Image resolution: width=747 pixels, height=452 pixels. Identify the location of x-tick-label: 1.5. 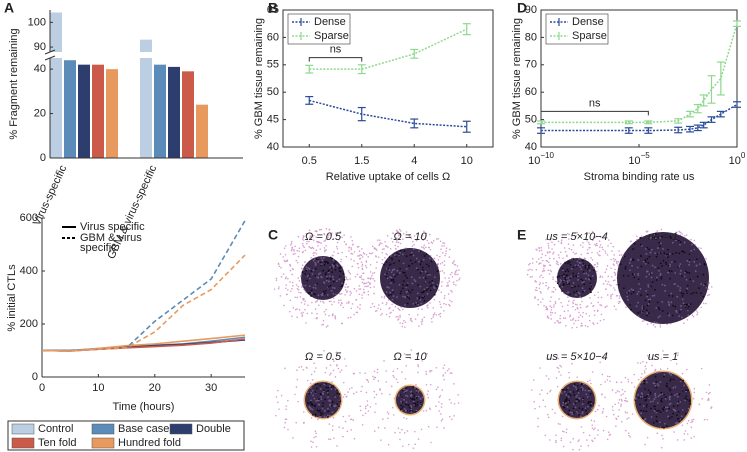
(361, 161).